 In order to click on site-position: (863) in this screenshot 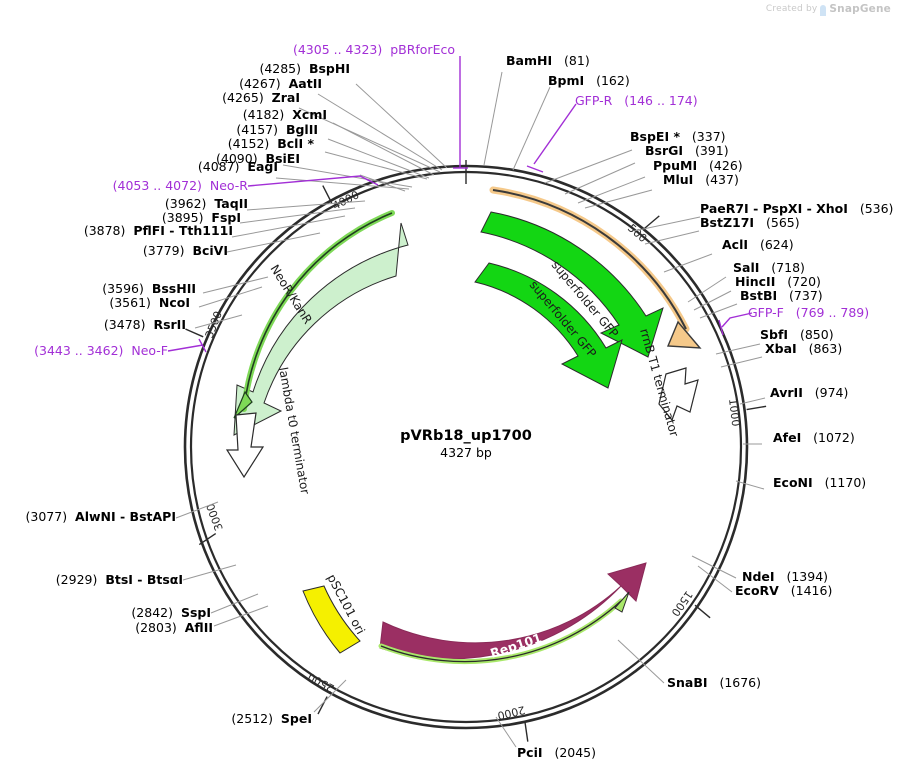, I will do `click(825, 348)`.